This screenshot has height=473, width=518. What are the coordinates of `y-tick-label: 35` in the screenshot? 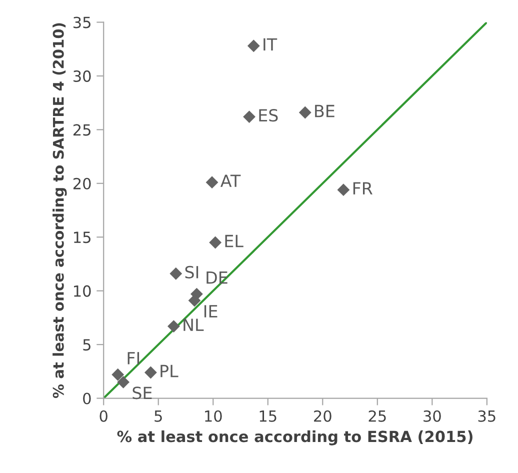 It's located at (82, 22).